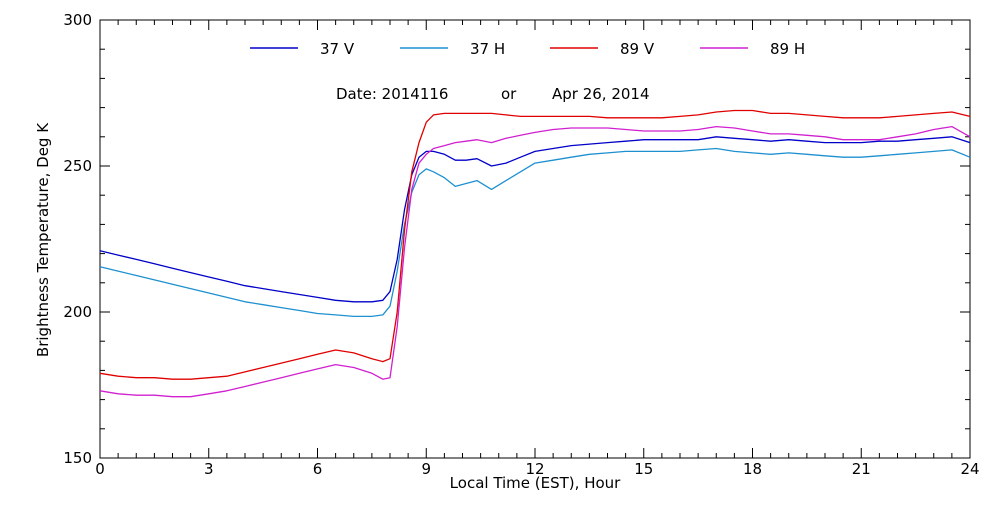 The height and width of the screenshot is (505, 1000). What do you see at coordinates (100, 469) in the screenshot?
I see `x-tick-label: 0` at bounding box center [100, 469].